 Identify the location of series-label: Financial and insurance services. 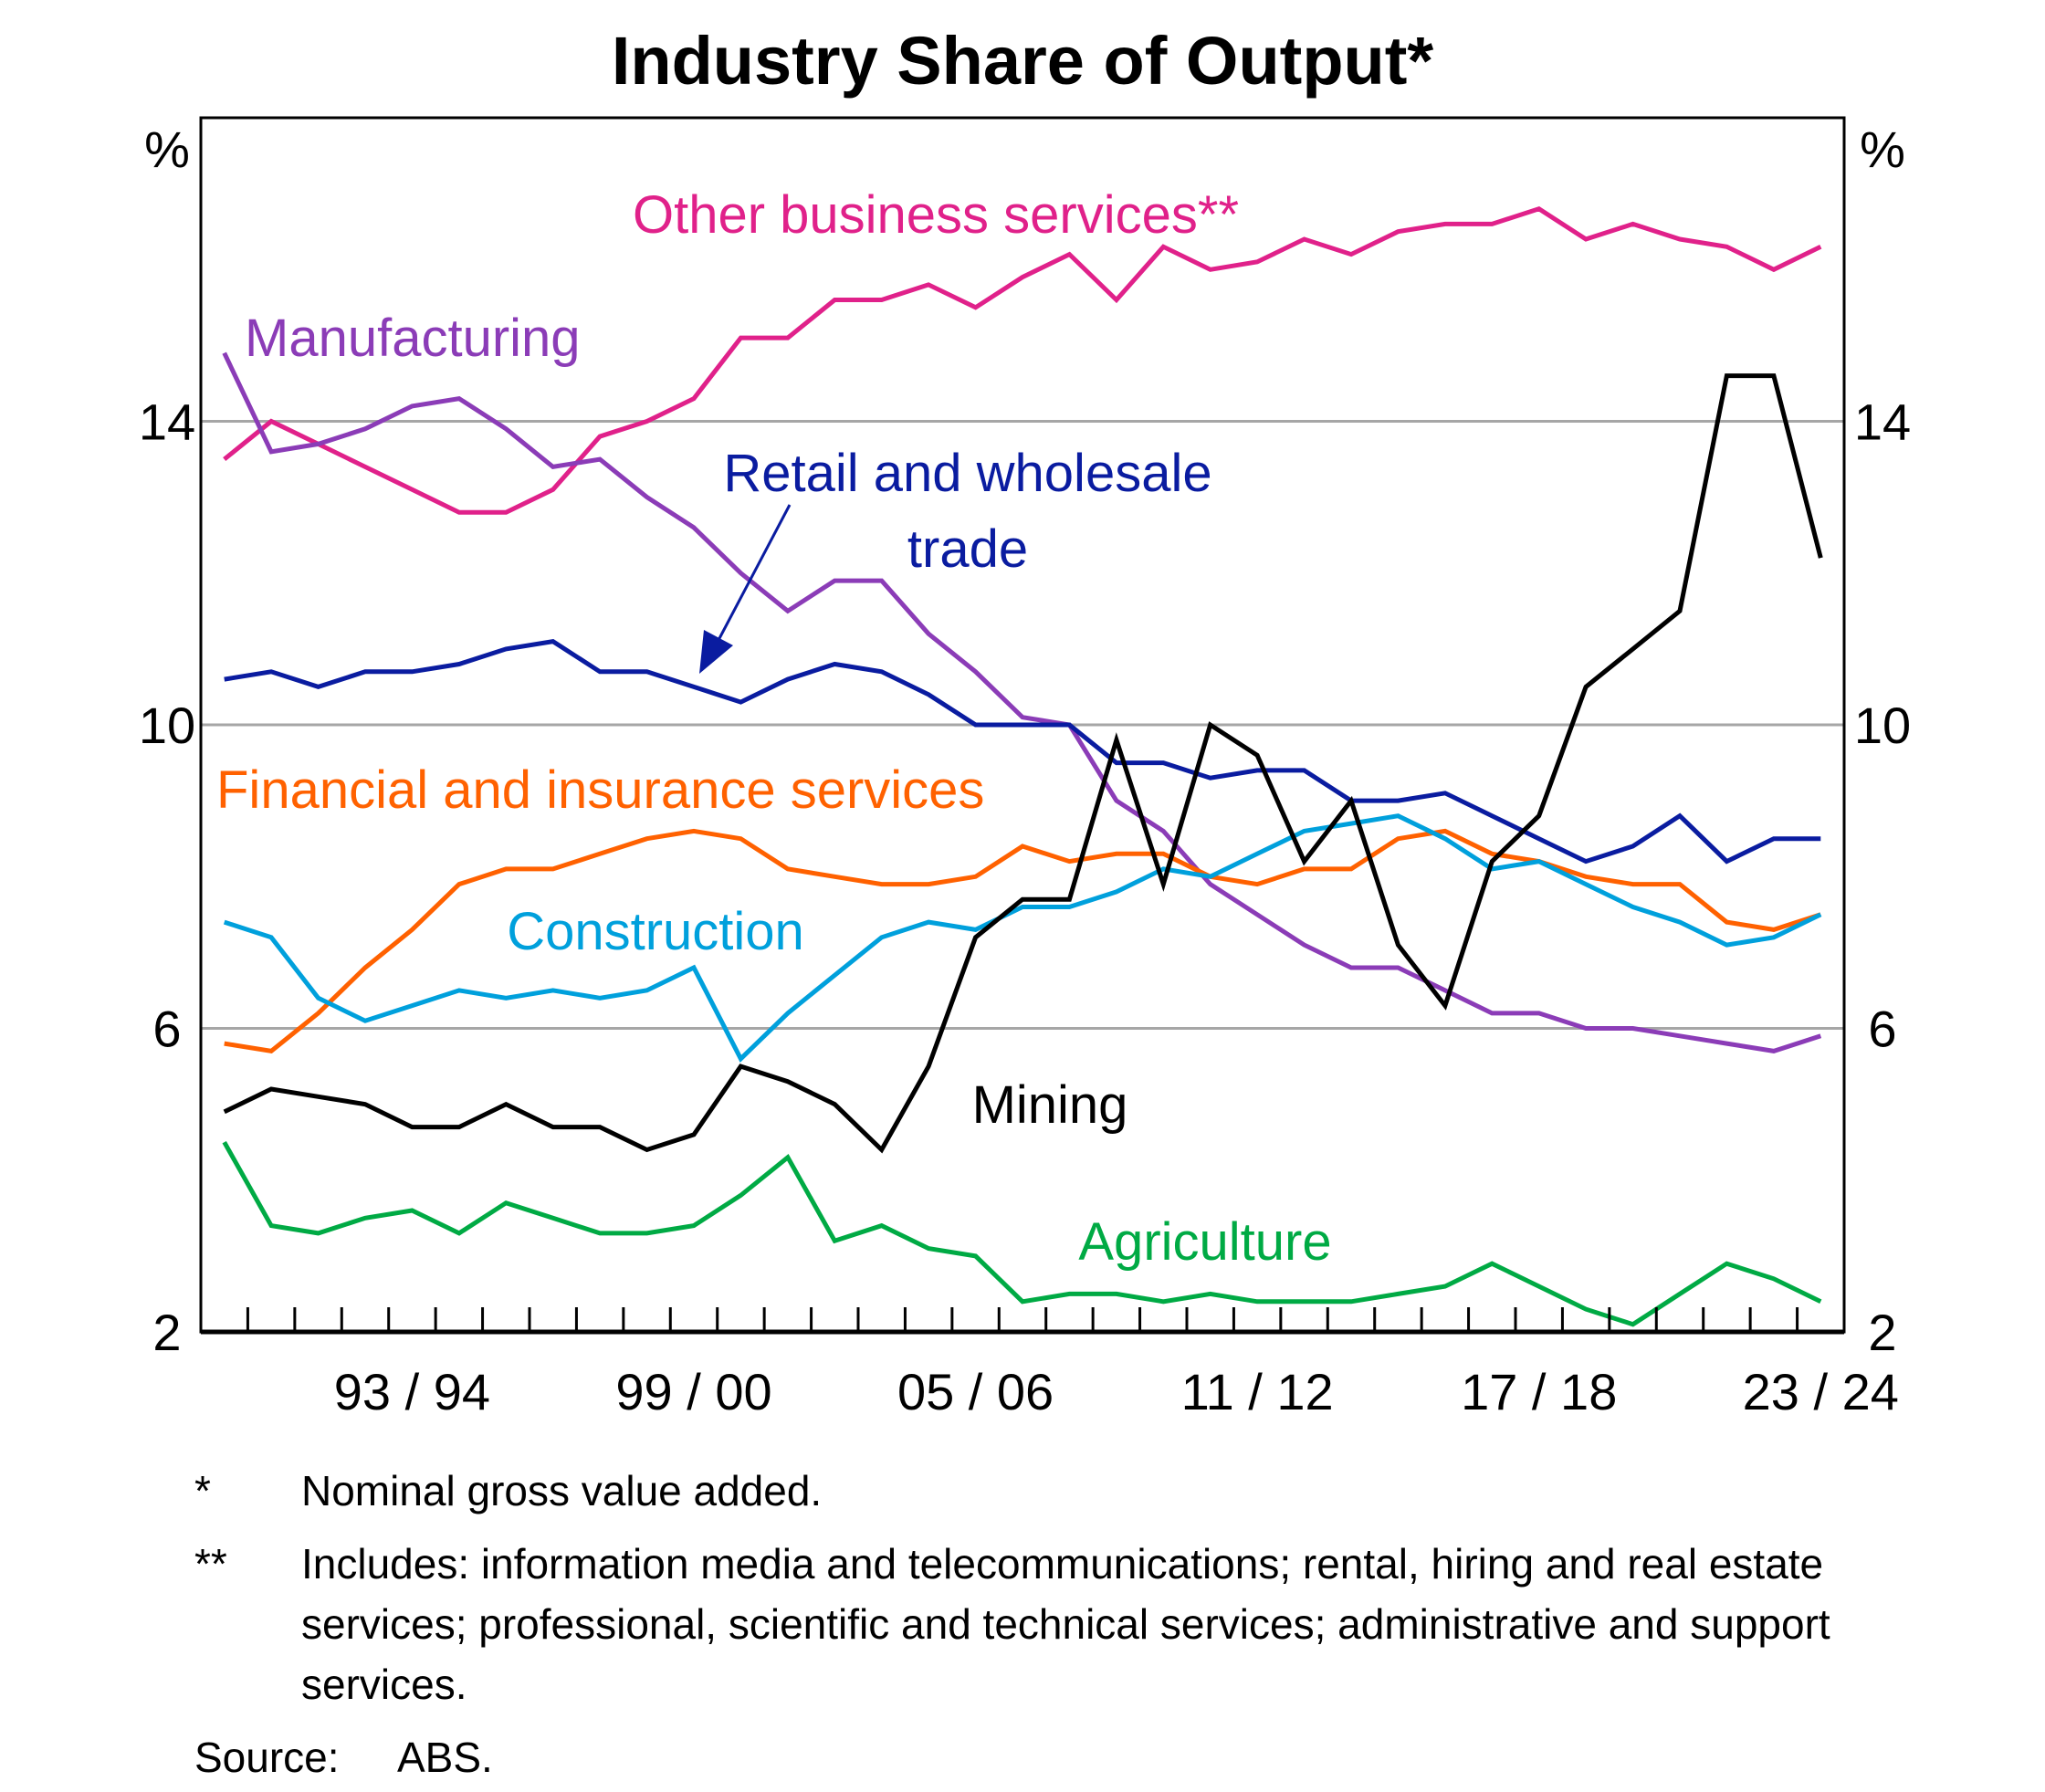
(600, 790).